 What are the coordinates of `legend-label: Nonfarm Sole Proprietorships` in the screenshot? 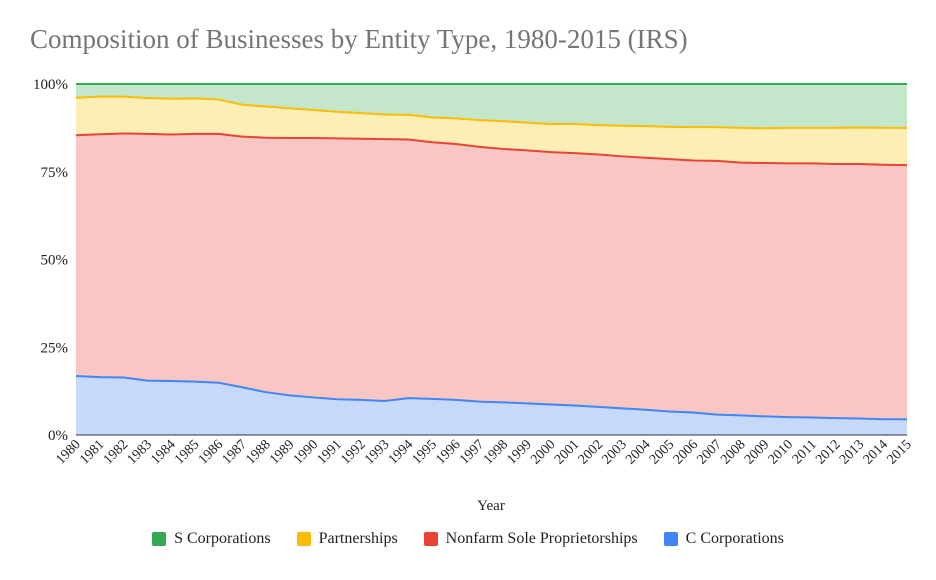 It's located at (541, 538).